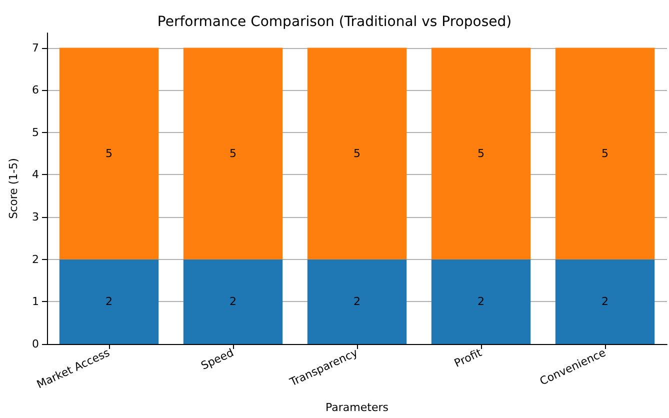  I want to click on y-tick-label: 6, so click(35, 90).